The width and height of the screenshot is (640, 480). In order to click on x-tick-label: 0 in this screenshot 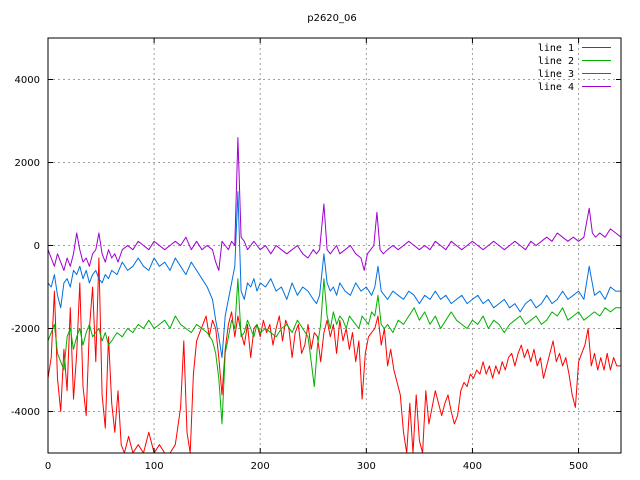, I will do `click(48, 466)`.